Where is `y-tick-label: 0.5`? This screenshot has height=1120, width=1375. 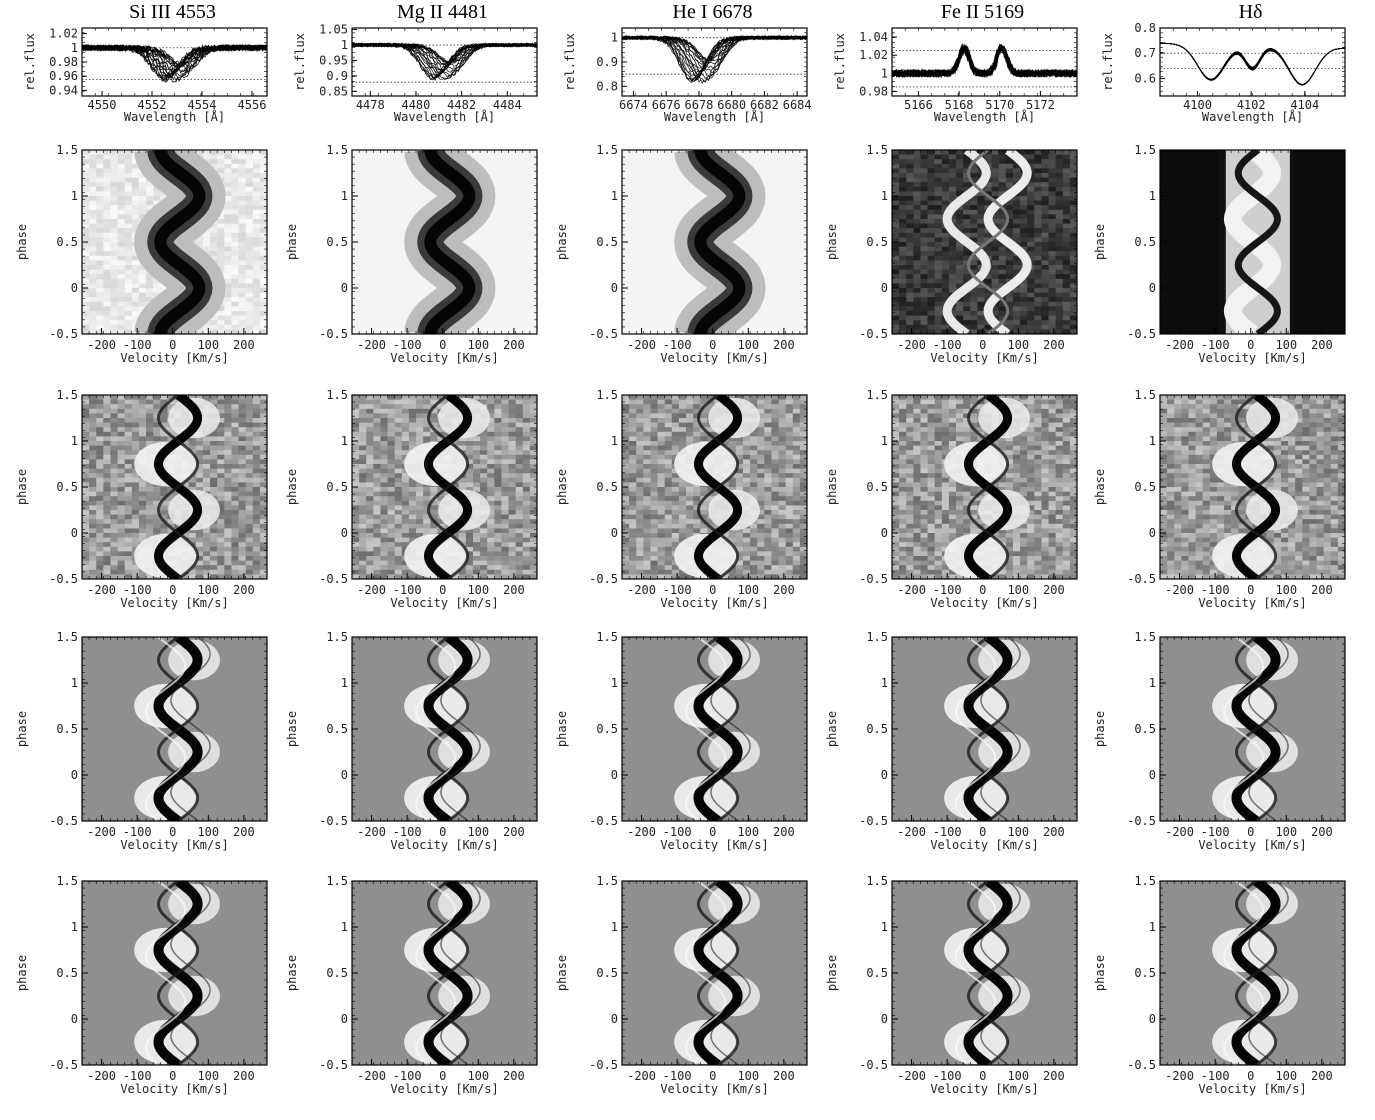 y-tick-label: 0.5 is located at coordinates (607, 487).